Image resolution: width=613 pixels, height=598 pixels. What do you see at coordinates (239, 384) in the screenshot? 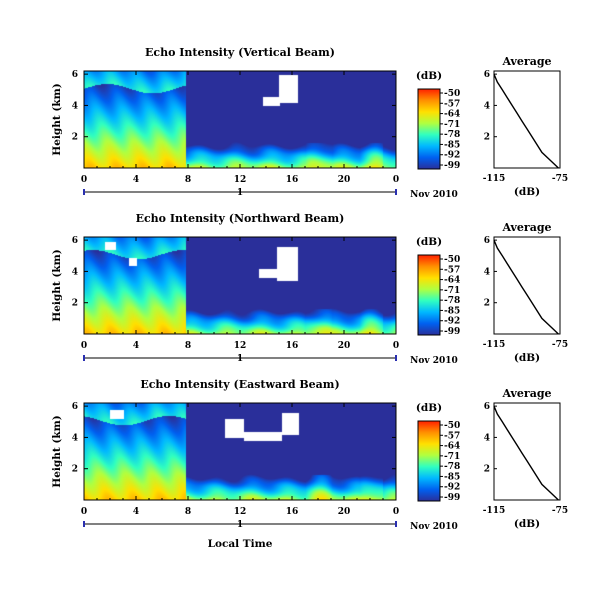
I see `panel-title: Echo Intensity (Eastward Beam)` at bounding box center [239, 384].